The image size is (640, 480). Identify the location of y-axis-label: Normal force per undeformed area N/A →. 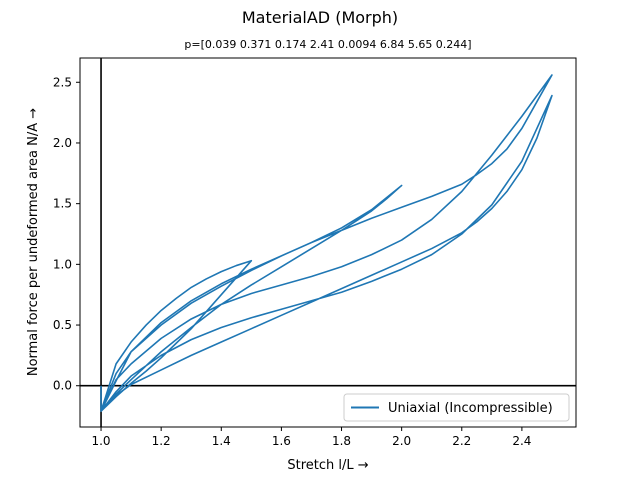
(33, 242).